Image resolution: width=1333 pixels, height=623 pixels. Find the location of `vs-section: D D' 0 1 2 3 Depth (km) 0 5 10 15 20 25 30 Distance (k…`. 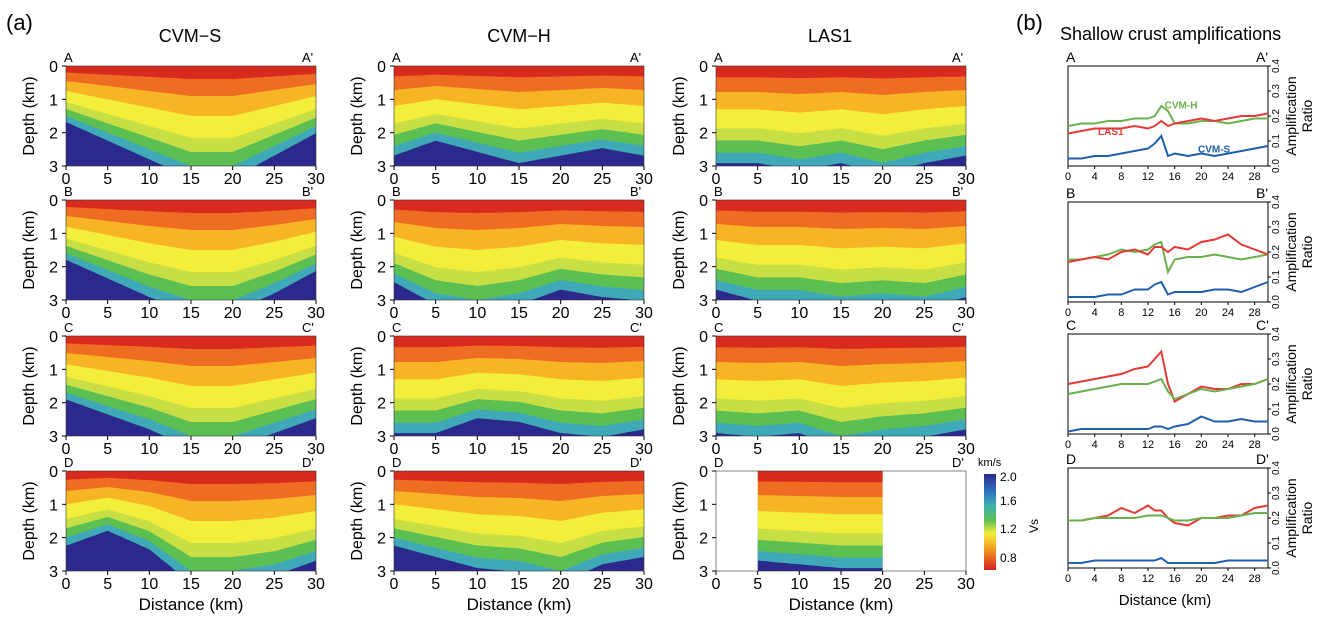

vs-section: D D' 0 1 2 3 Depth (km) 0 5 10 15 20 25 30 Distance (k… is located at coordinates (173, 534).